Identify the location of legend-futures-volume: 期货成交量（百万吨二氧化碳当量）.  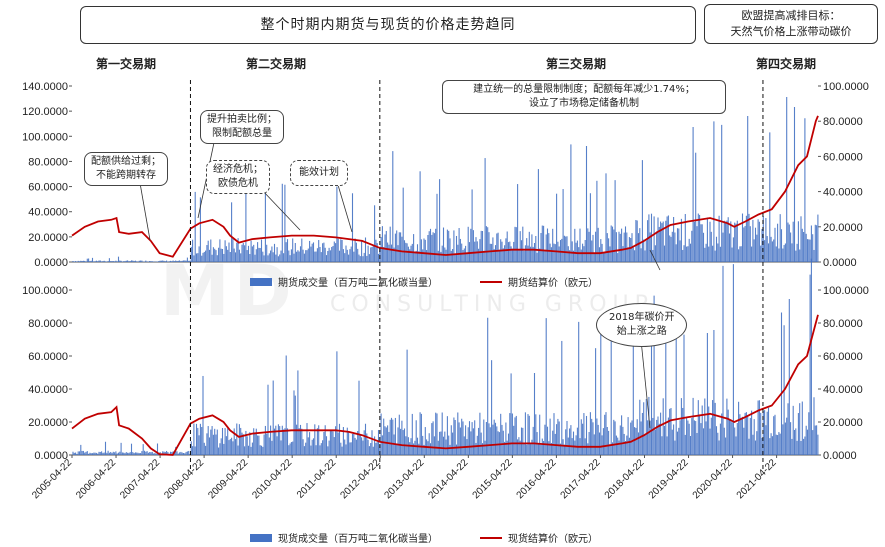
(358, 283).